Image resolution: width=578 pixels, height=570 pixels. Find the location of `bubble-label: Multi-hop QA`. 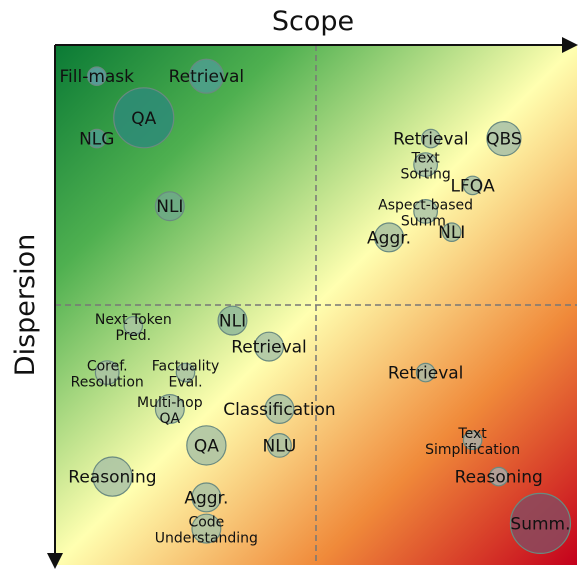

bubble-label: Multi-hop QA is located at coordinates (170, 411).